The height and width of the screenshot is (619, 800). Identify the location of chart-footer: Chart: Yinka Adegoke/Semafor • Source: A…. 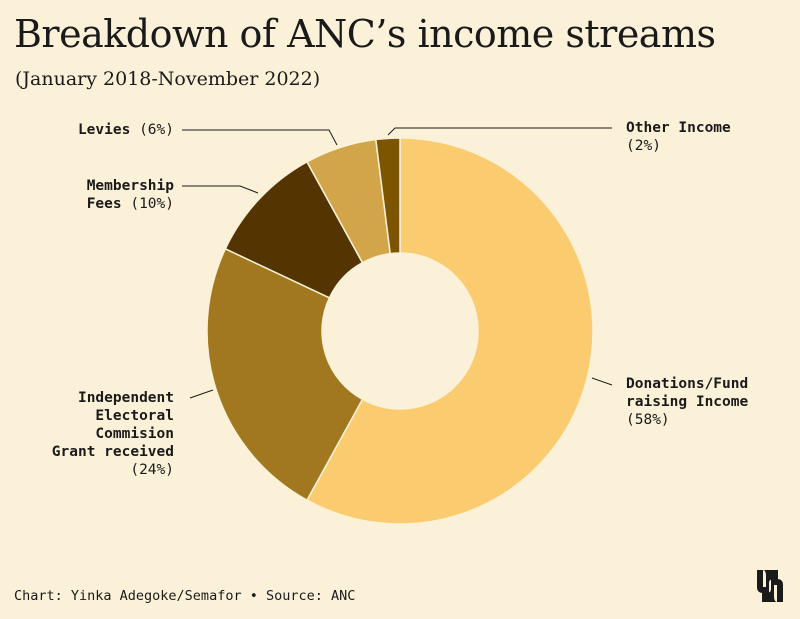
(185, 596).